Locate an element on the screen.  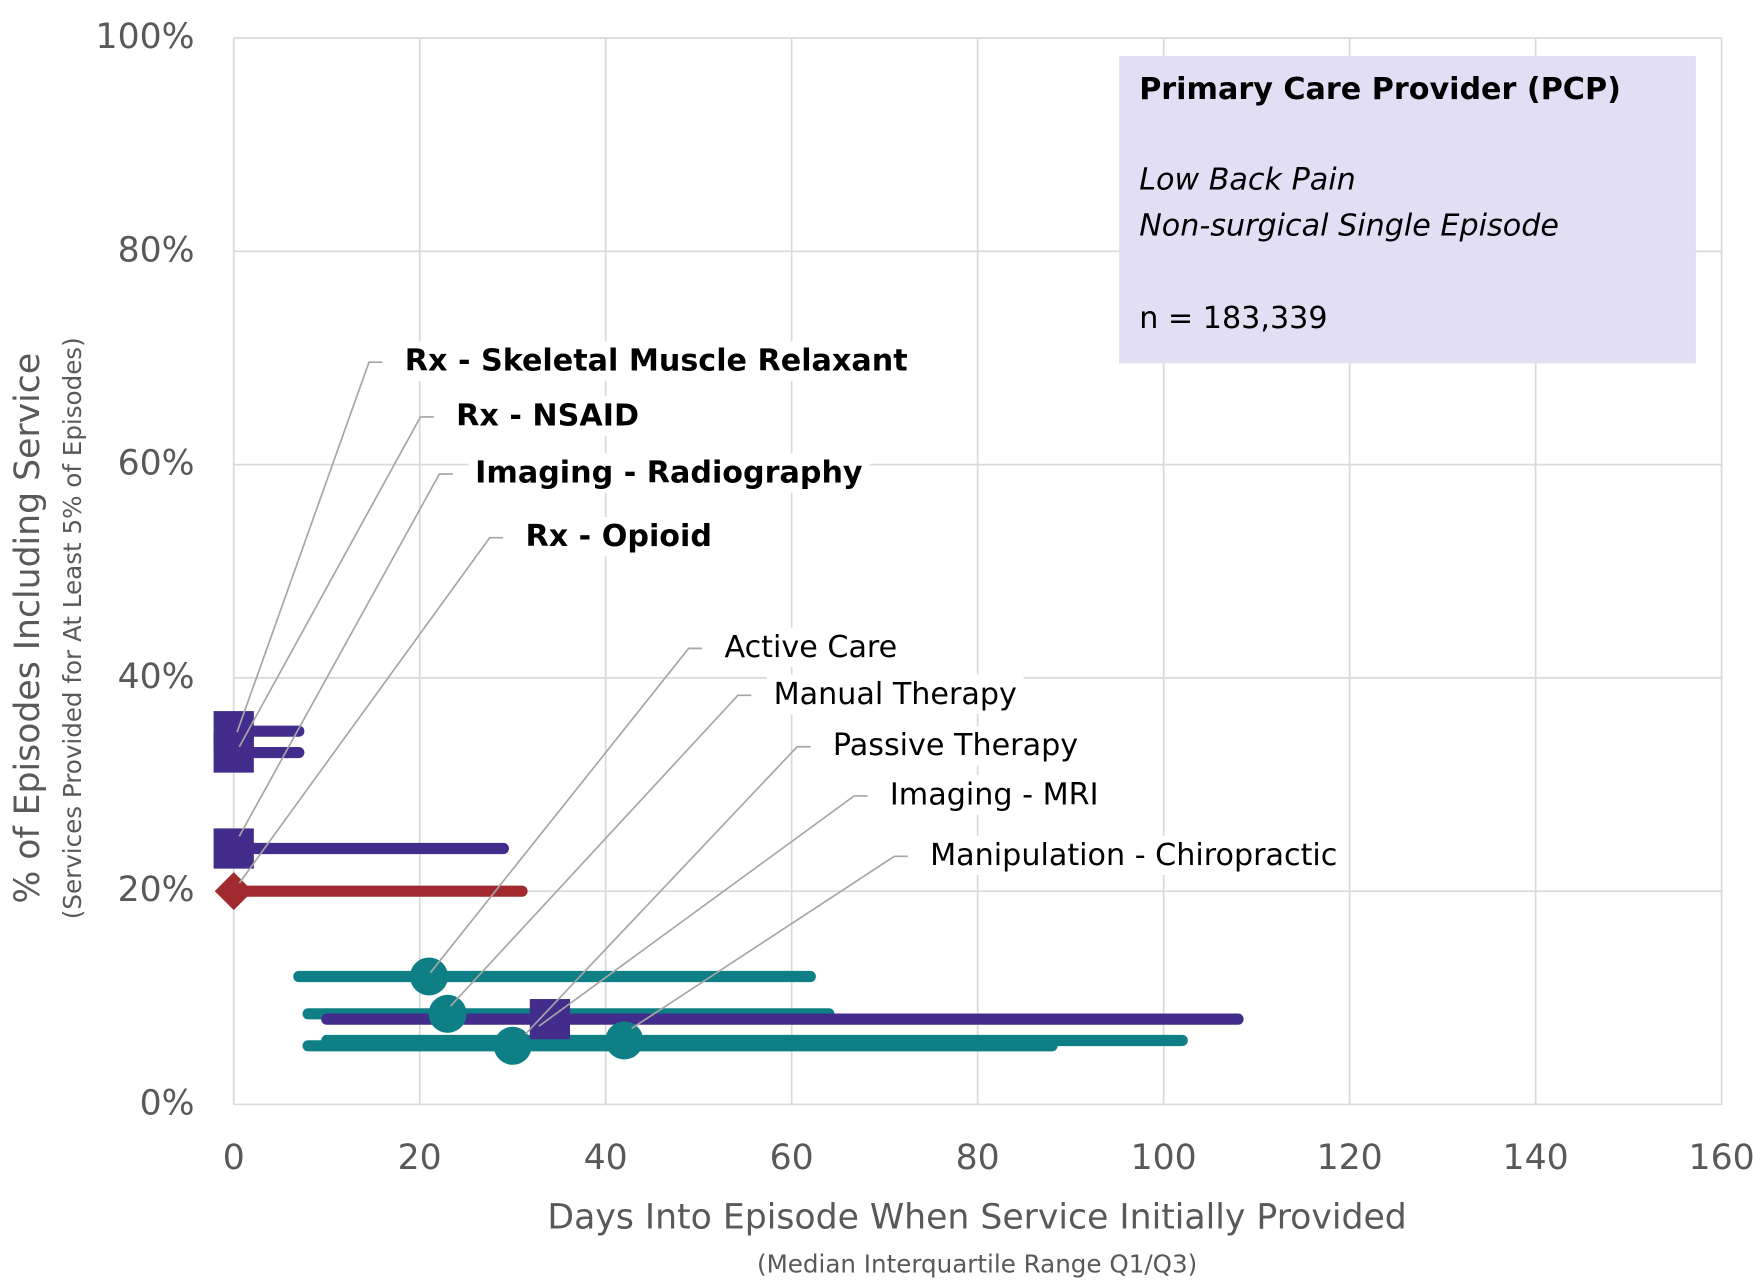
y-tick-label: 0% is located at coordinates (167, 1103).